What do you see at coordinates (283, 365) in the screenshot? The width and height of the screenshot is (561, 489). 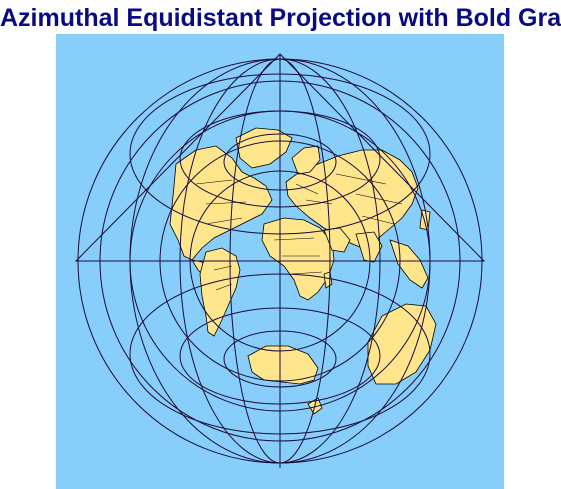 I see `landmass-antarctica` at bounding box center [283, 365].